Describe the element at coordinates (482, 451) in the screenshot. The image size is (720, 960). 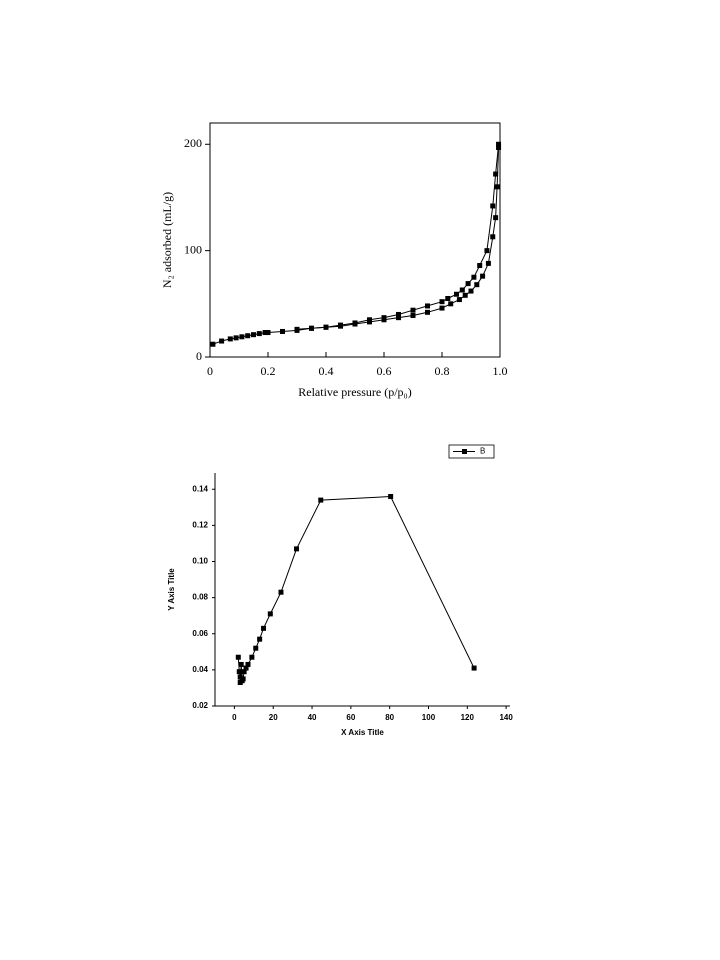
I see `legend-label: B` at that location.